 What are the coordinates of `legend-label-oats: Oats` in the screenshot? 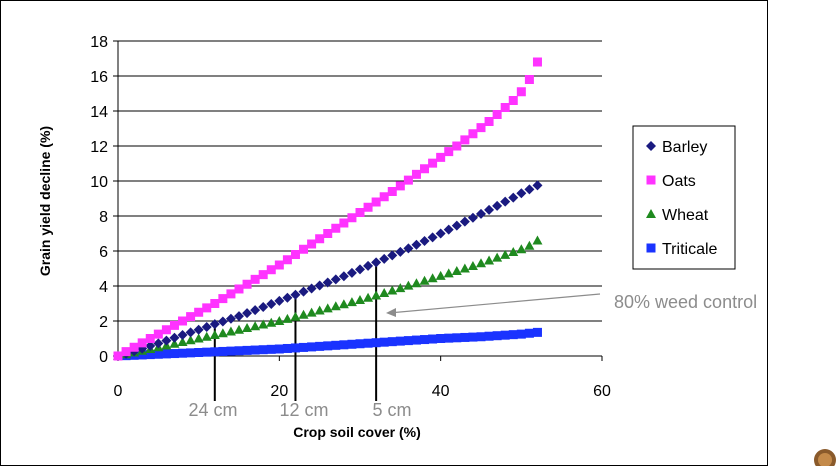 It's located at (679, 181).